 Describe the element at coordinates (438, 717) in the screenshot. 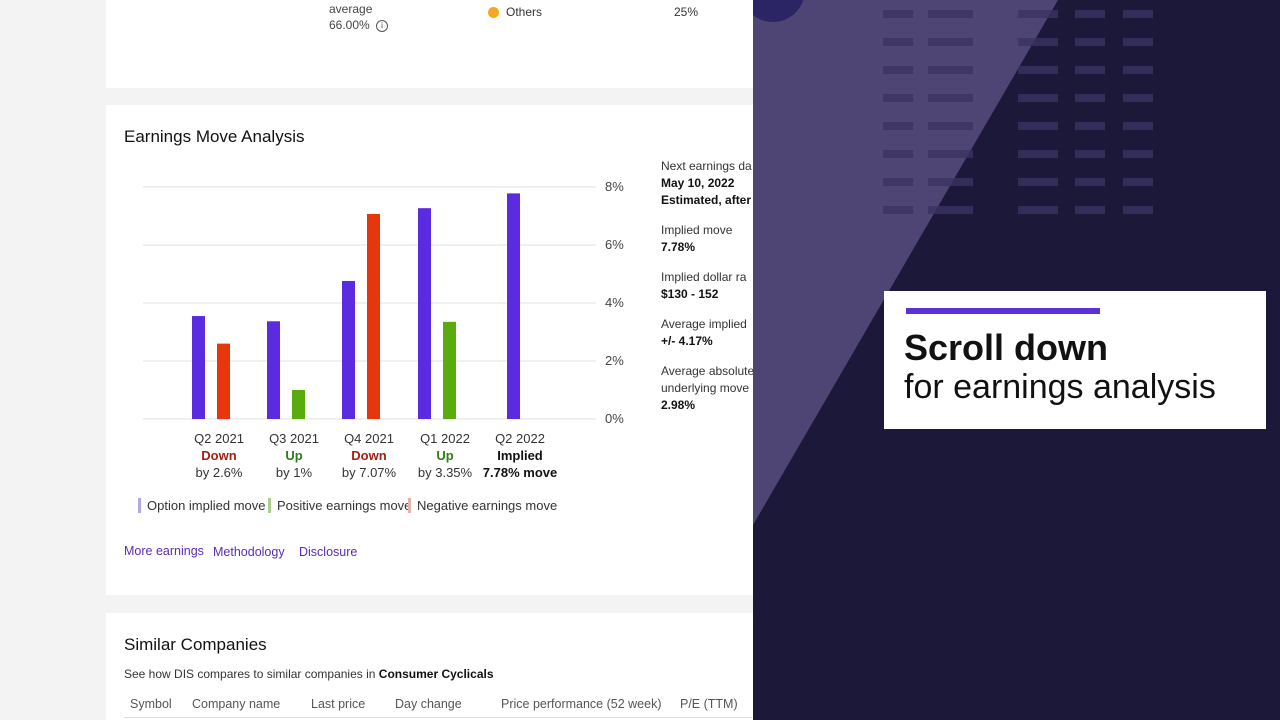

I see `table-header-divider` at that location.